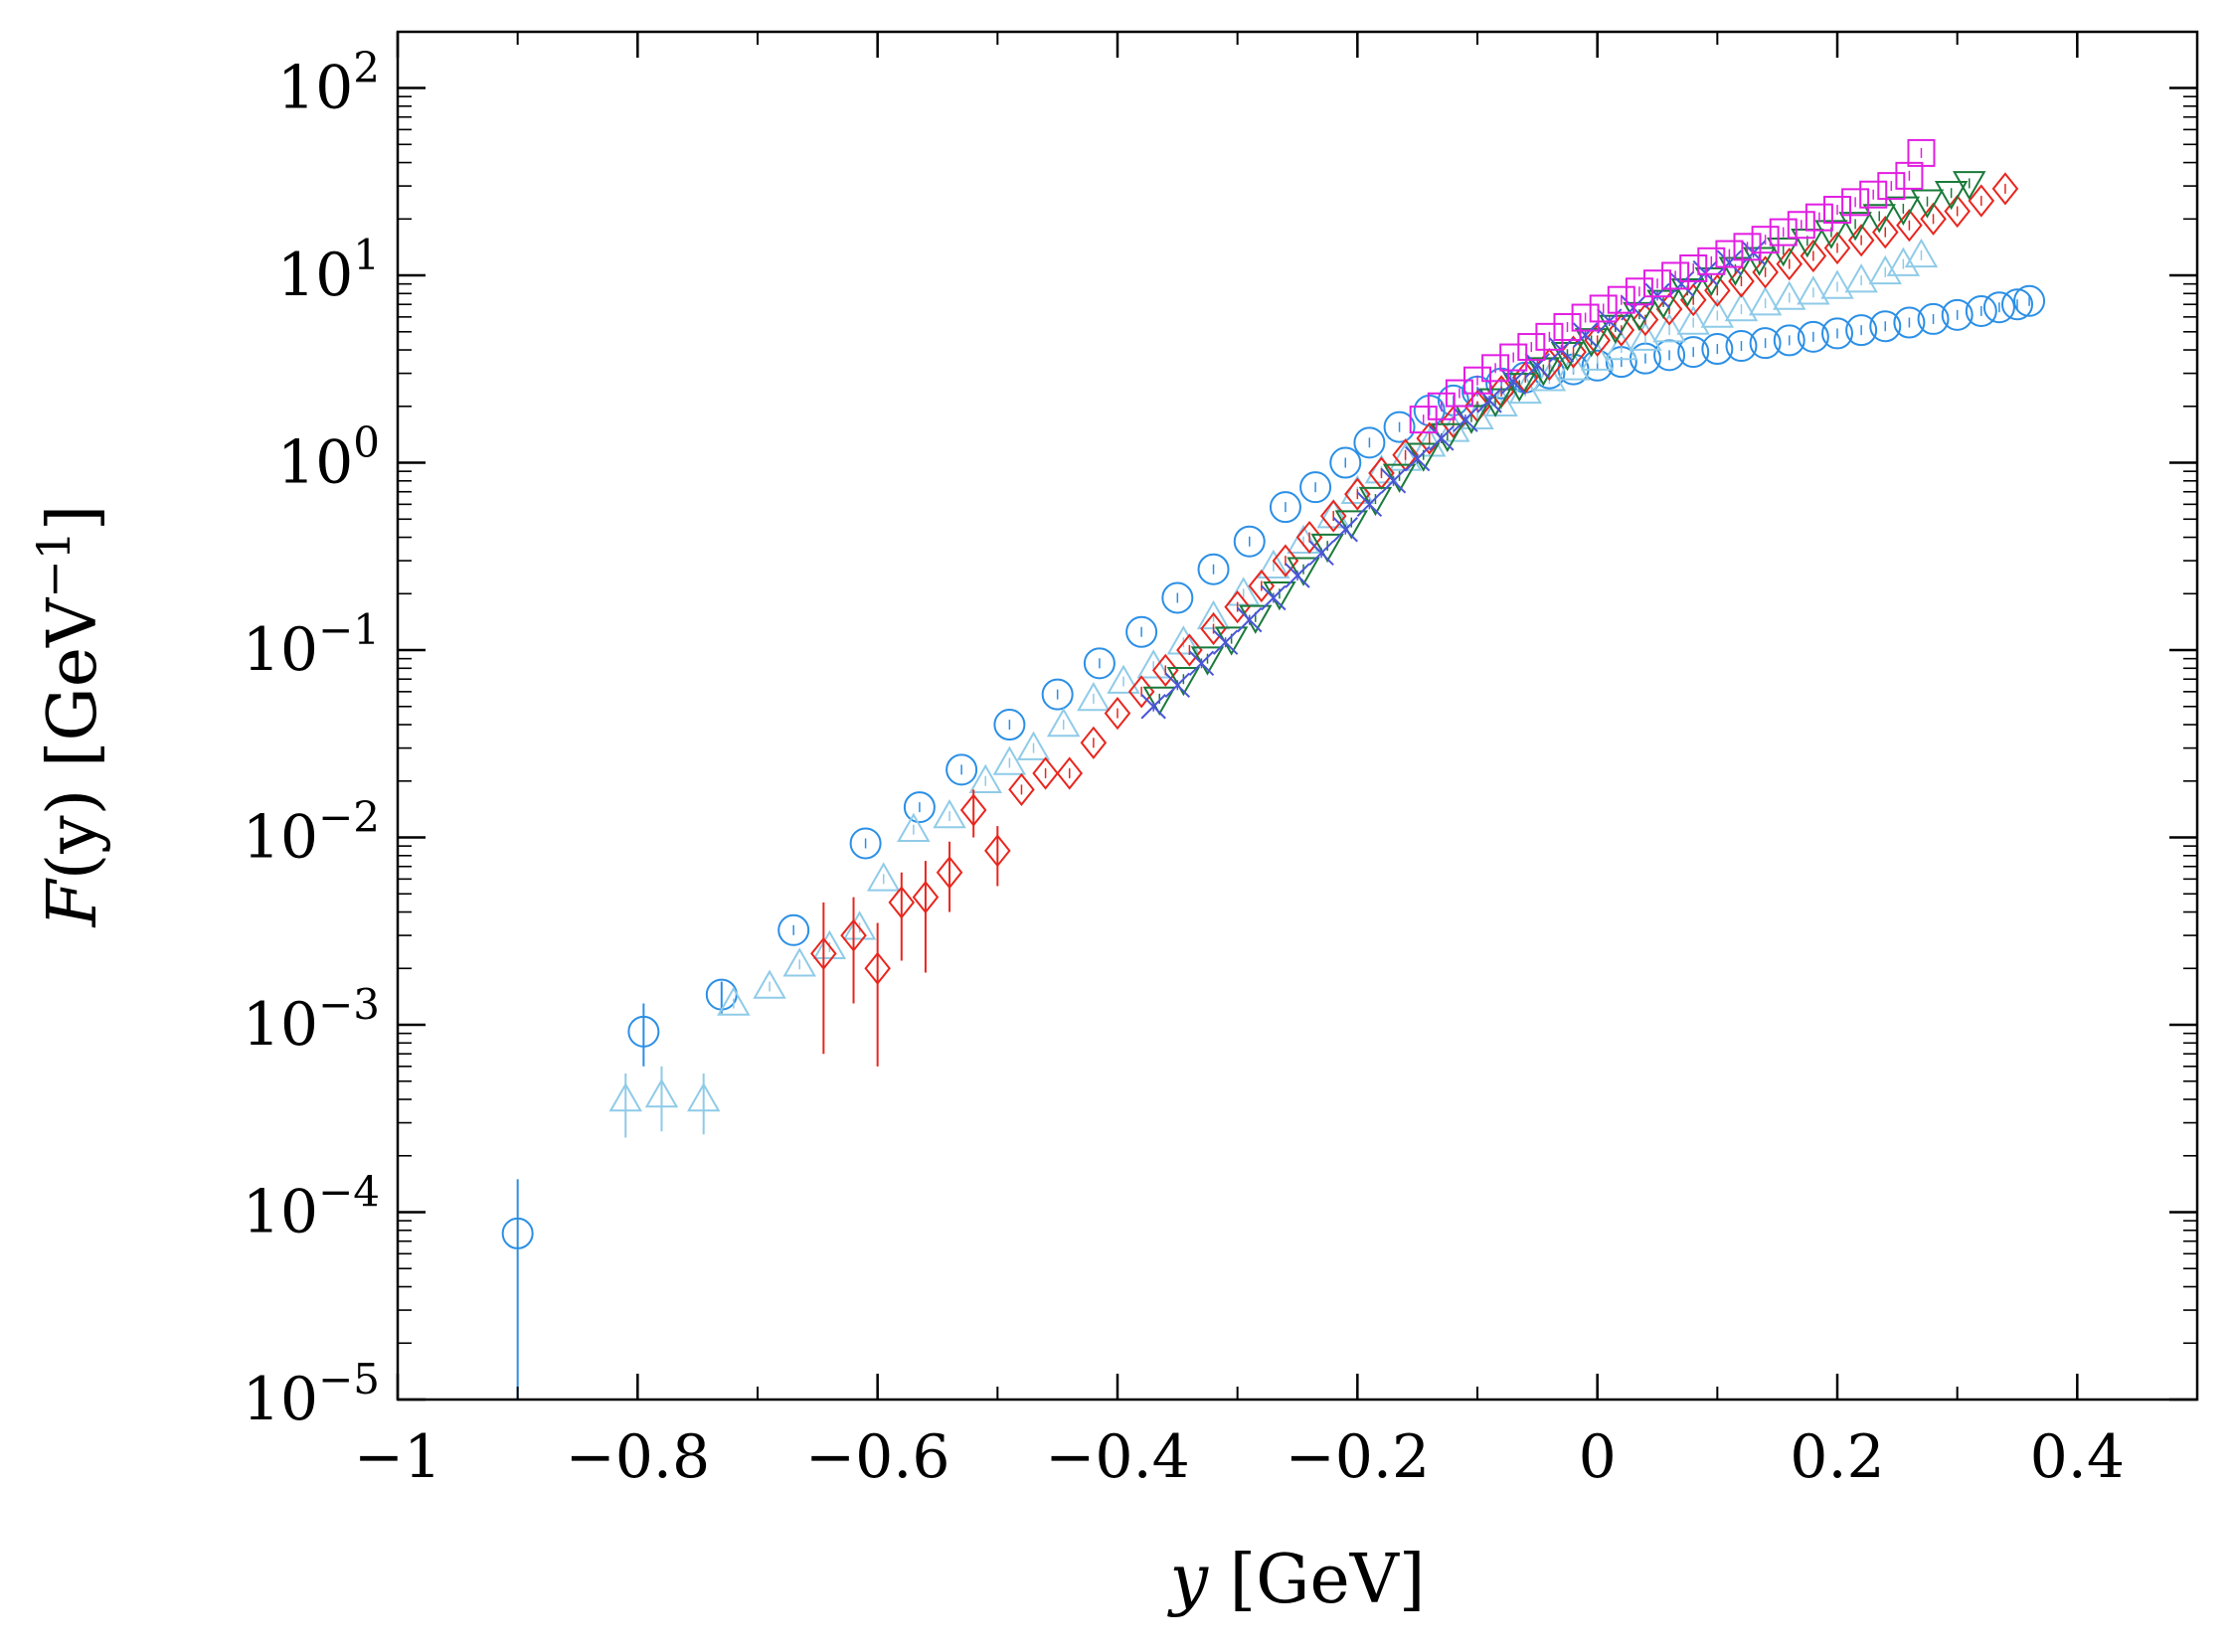 This screenshot has height=1652, width=2234. I want to click on y-tick-label-exp: 2, so click(366, 68).